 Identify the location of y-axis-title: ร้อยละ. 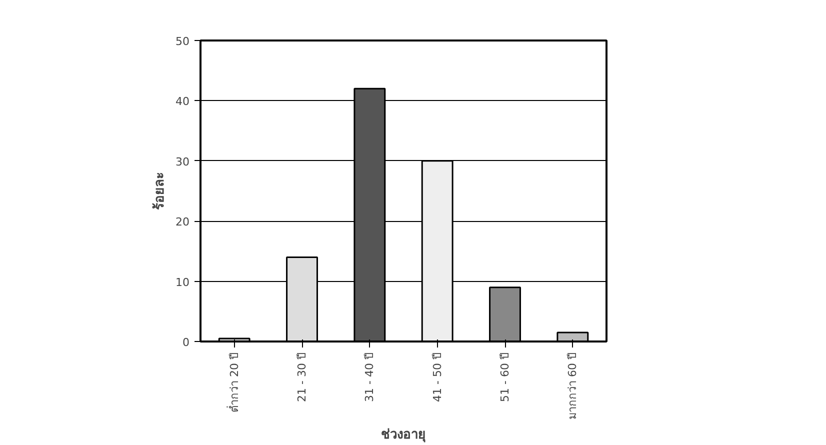
(160, 191).